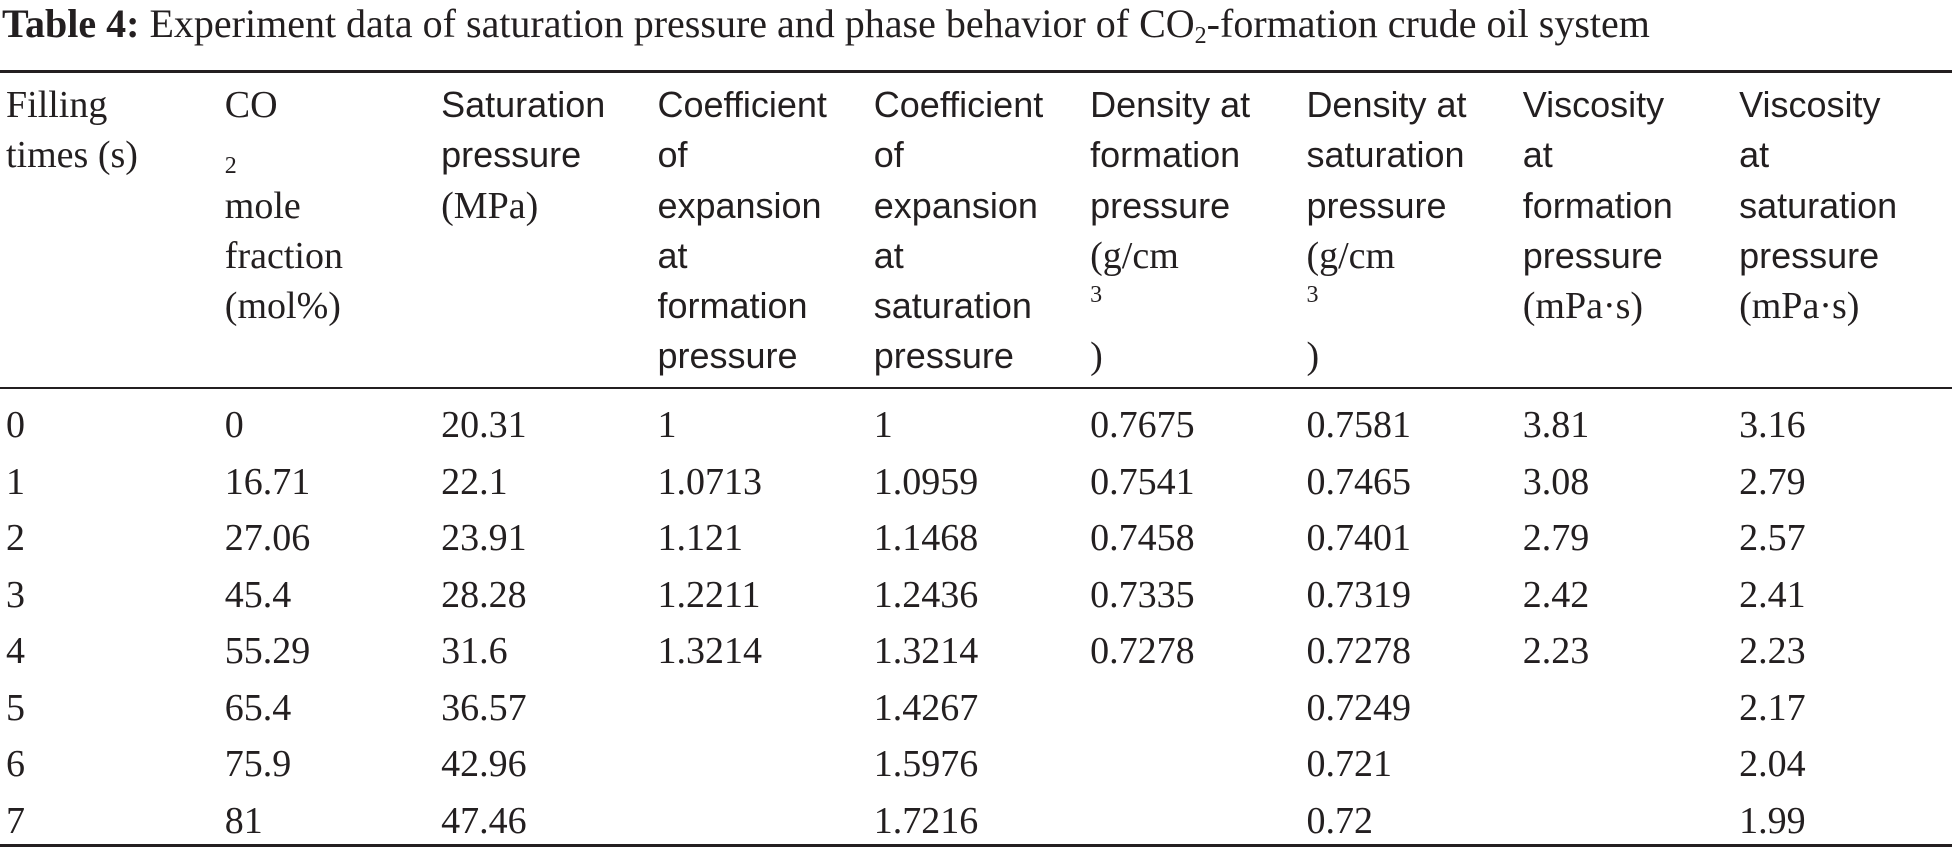 The height and width of the screenshot is (850, 1954). I want to click on viscosity-formation-cell: 2.79, so click(1556, 538).